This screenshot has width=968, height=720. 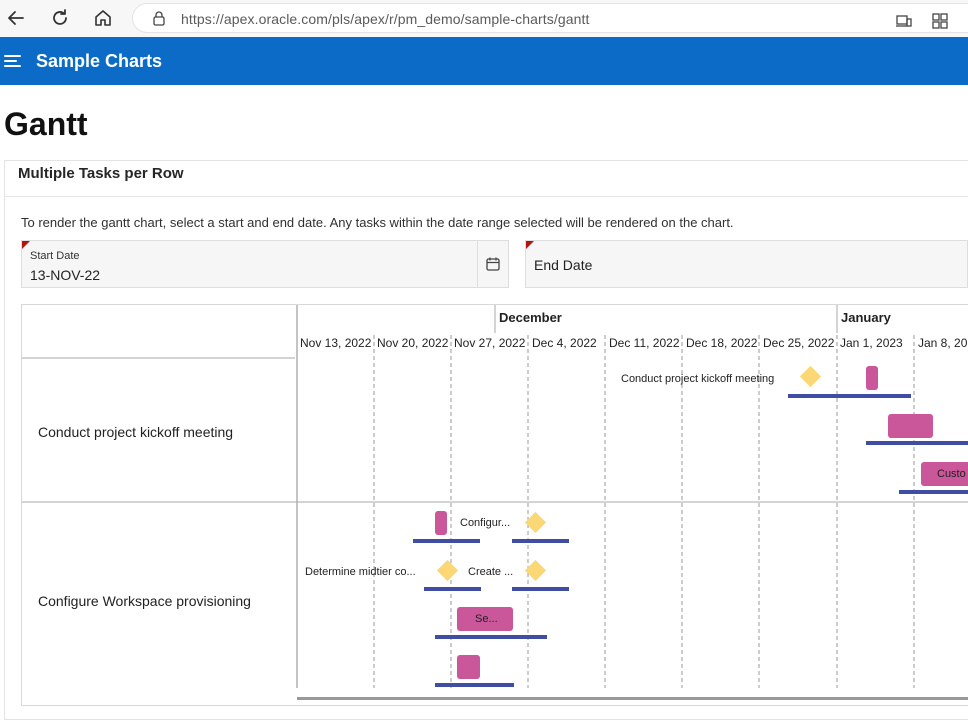 What do you see at coordinates (632, 698) in the screenshot?
I see `scrollbar` at bounding box center [632, 698].